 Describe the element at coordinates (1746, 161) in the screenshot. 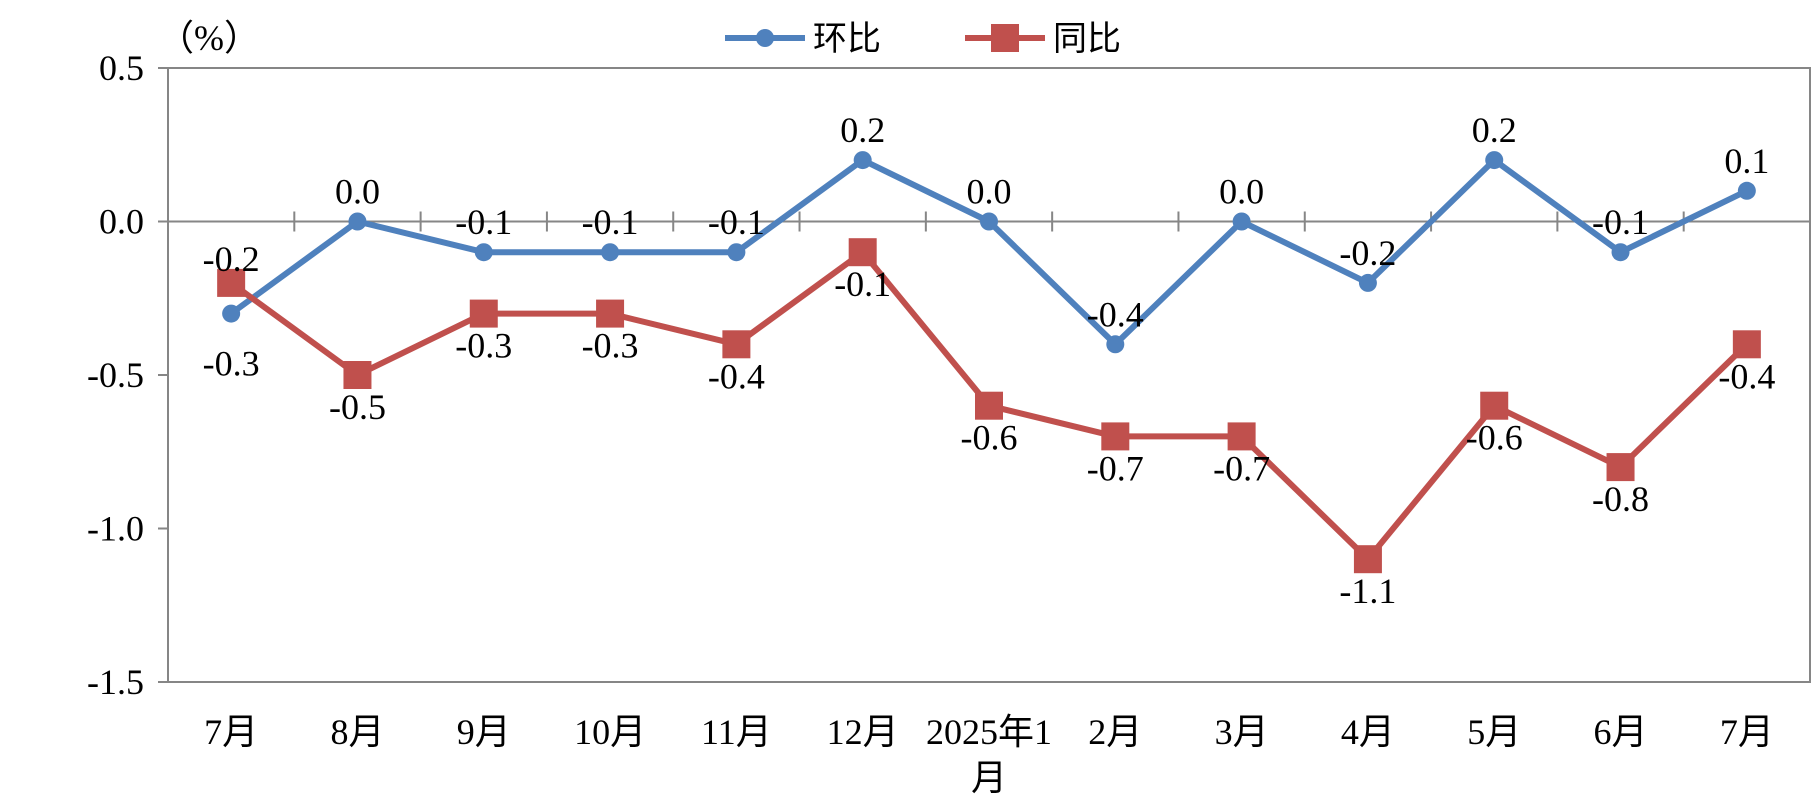

I see `series-1-data-label: 0.1` at that location.